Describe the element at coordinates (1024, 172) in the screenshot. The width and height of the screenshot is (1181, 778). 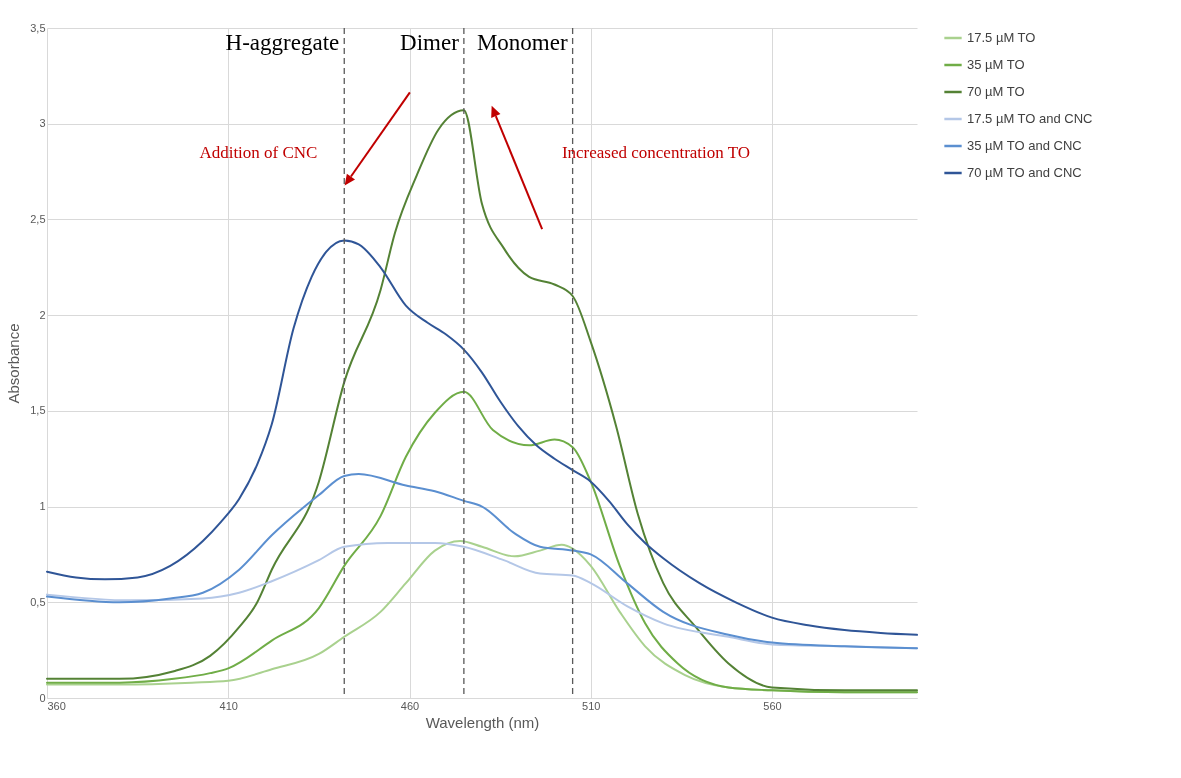
I see `legend-label: 70 µM TO and CNC` at that location.